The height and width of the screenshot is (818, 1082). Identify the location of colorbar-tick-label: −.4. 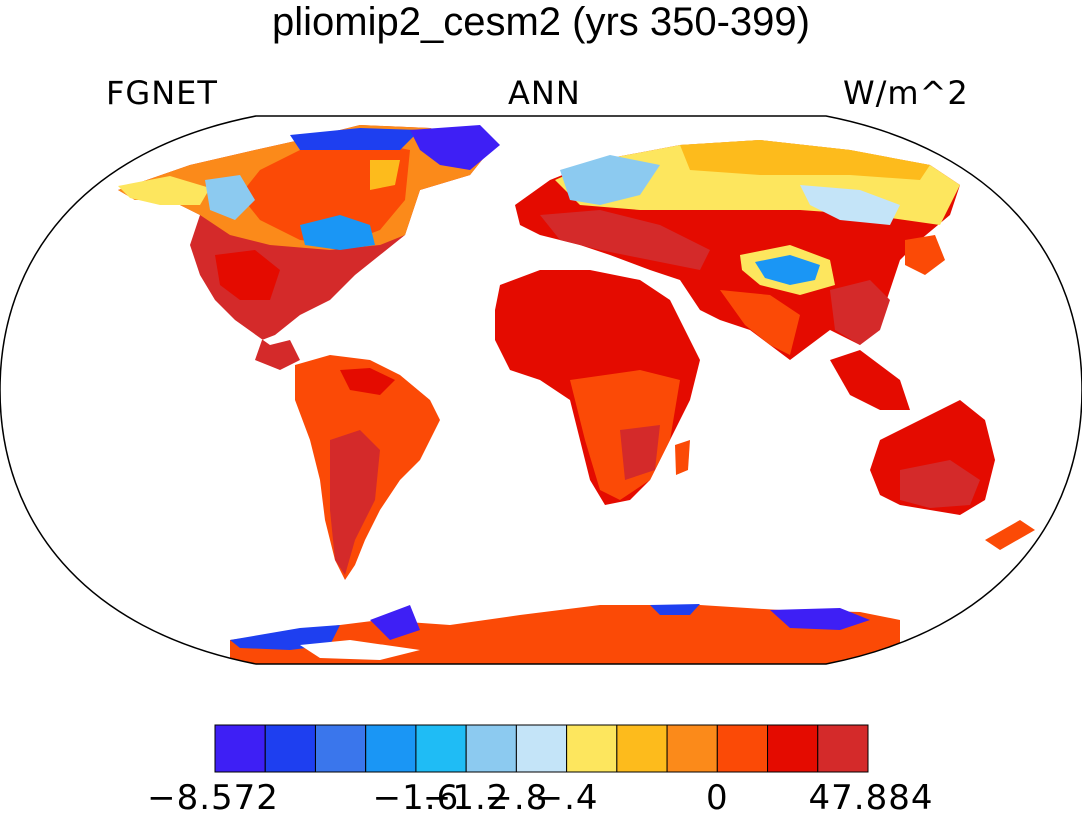
(566, 798).